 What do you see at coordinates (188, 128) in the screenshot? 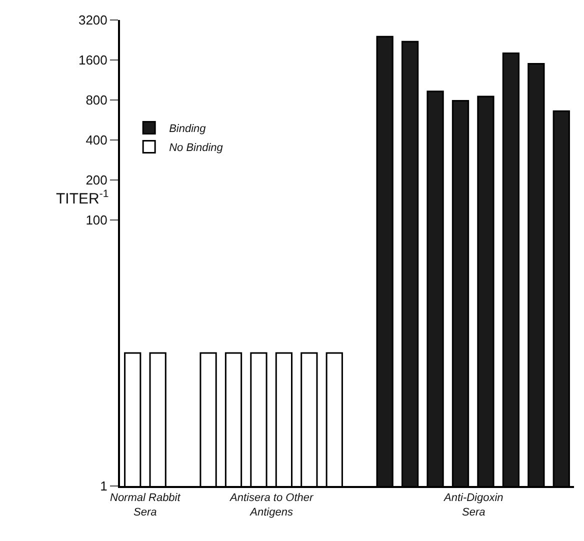
I see `legend-label: Binding` at bounding box center [188, 128].